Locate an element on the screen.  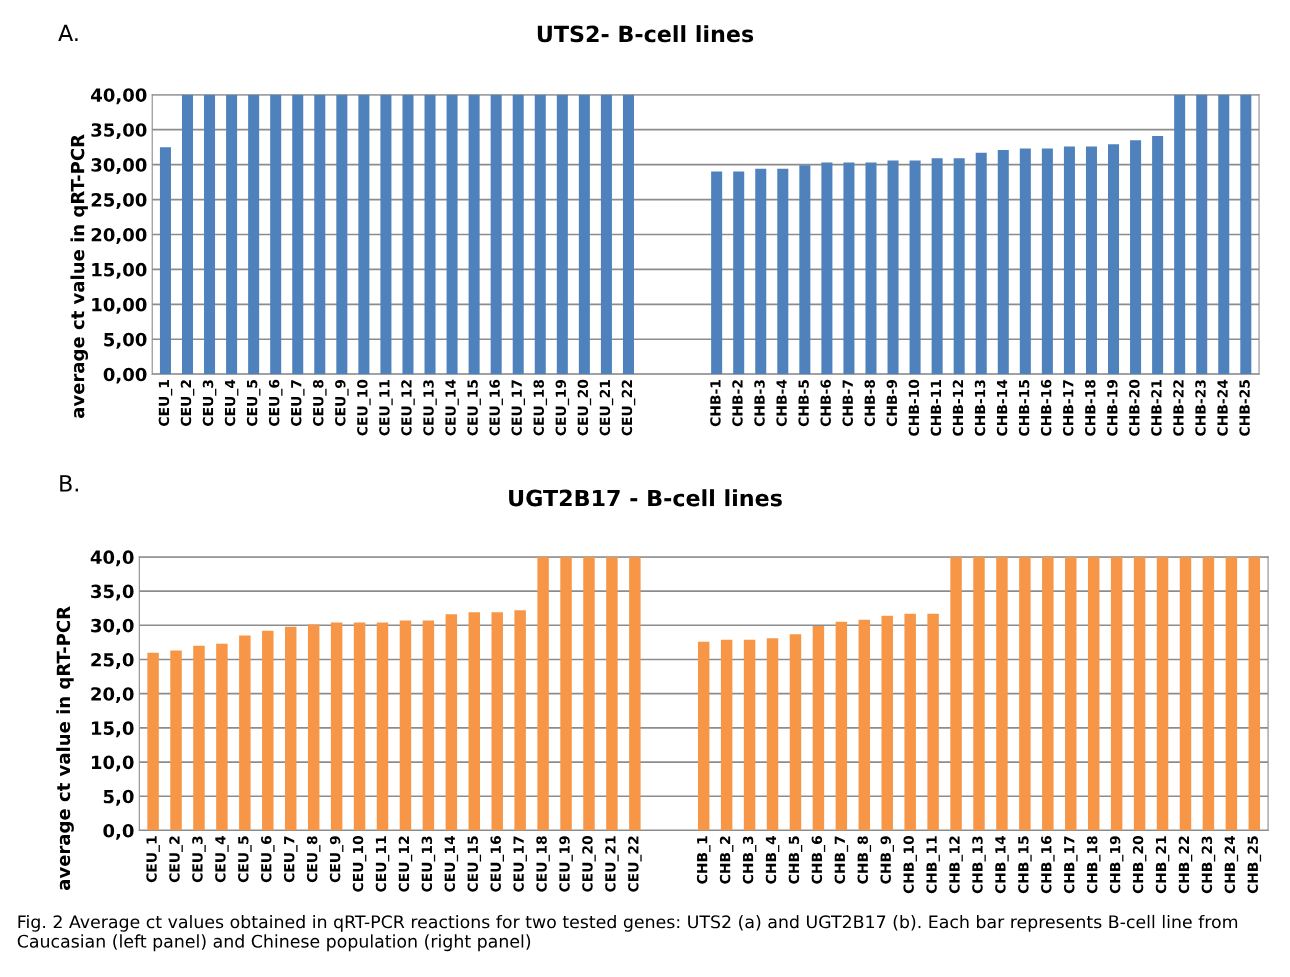
x-tick-label: CHB_15 is located at coordinates (1025, 865).